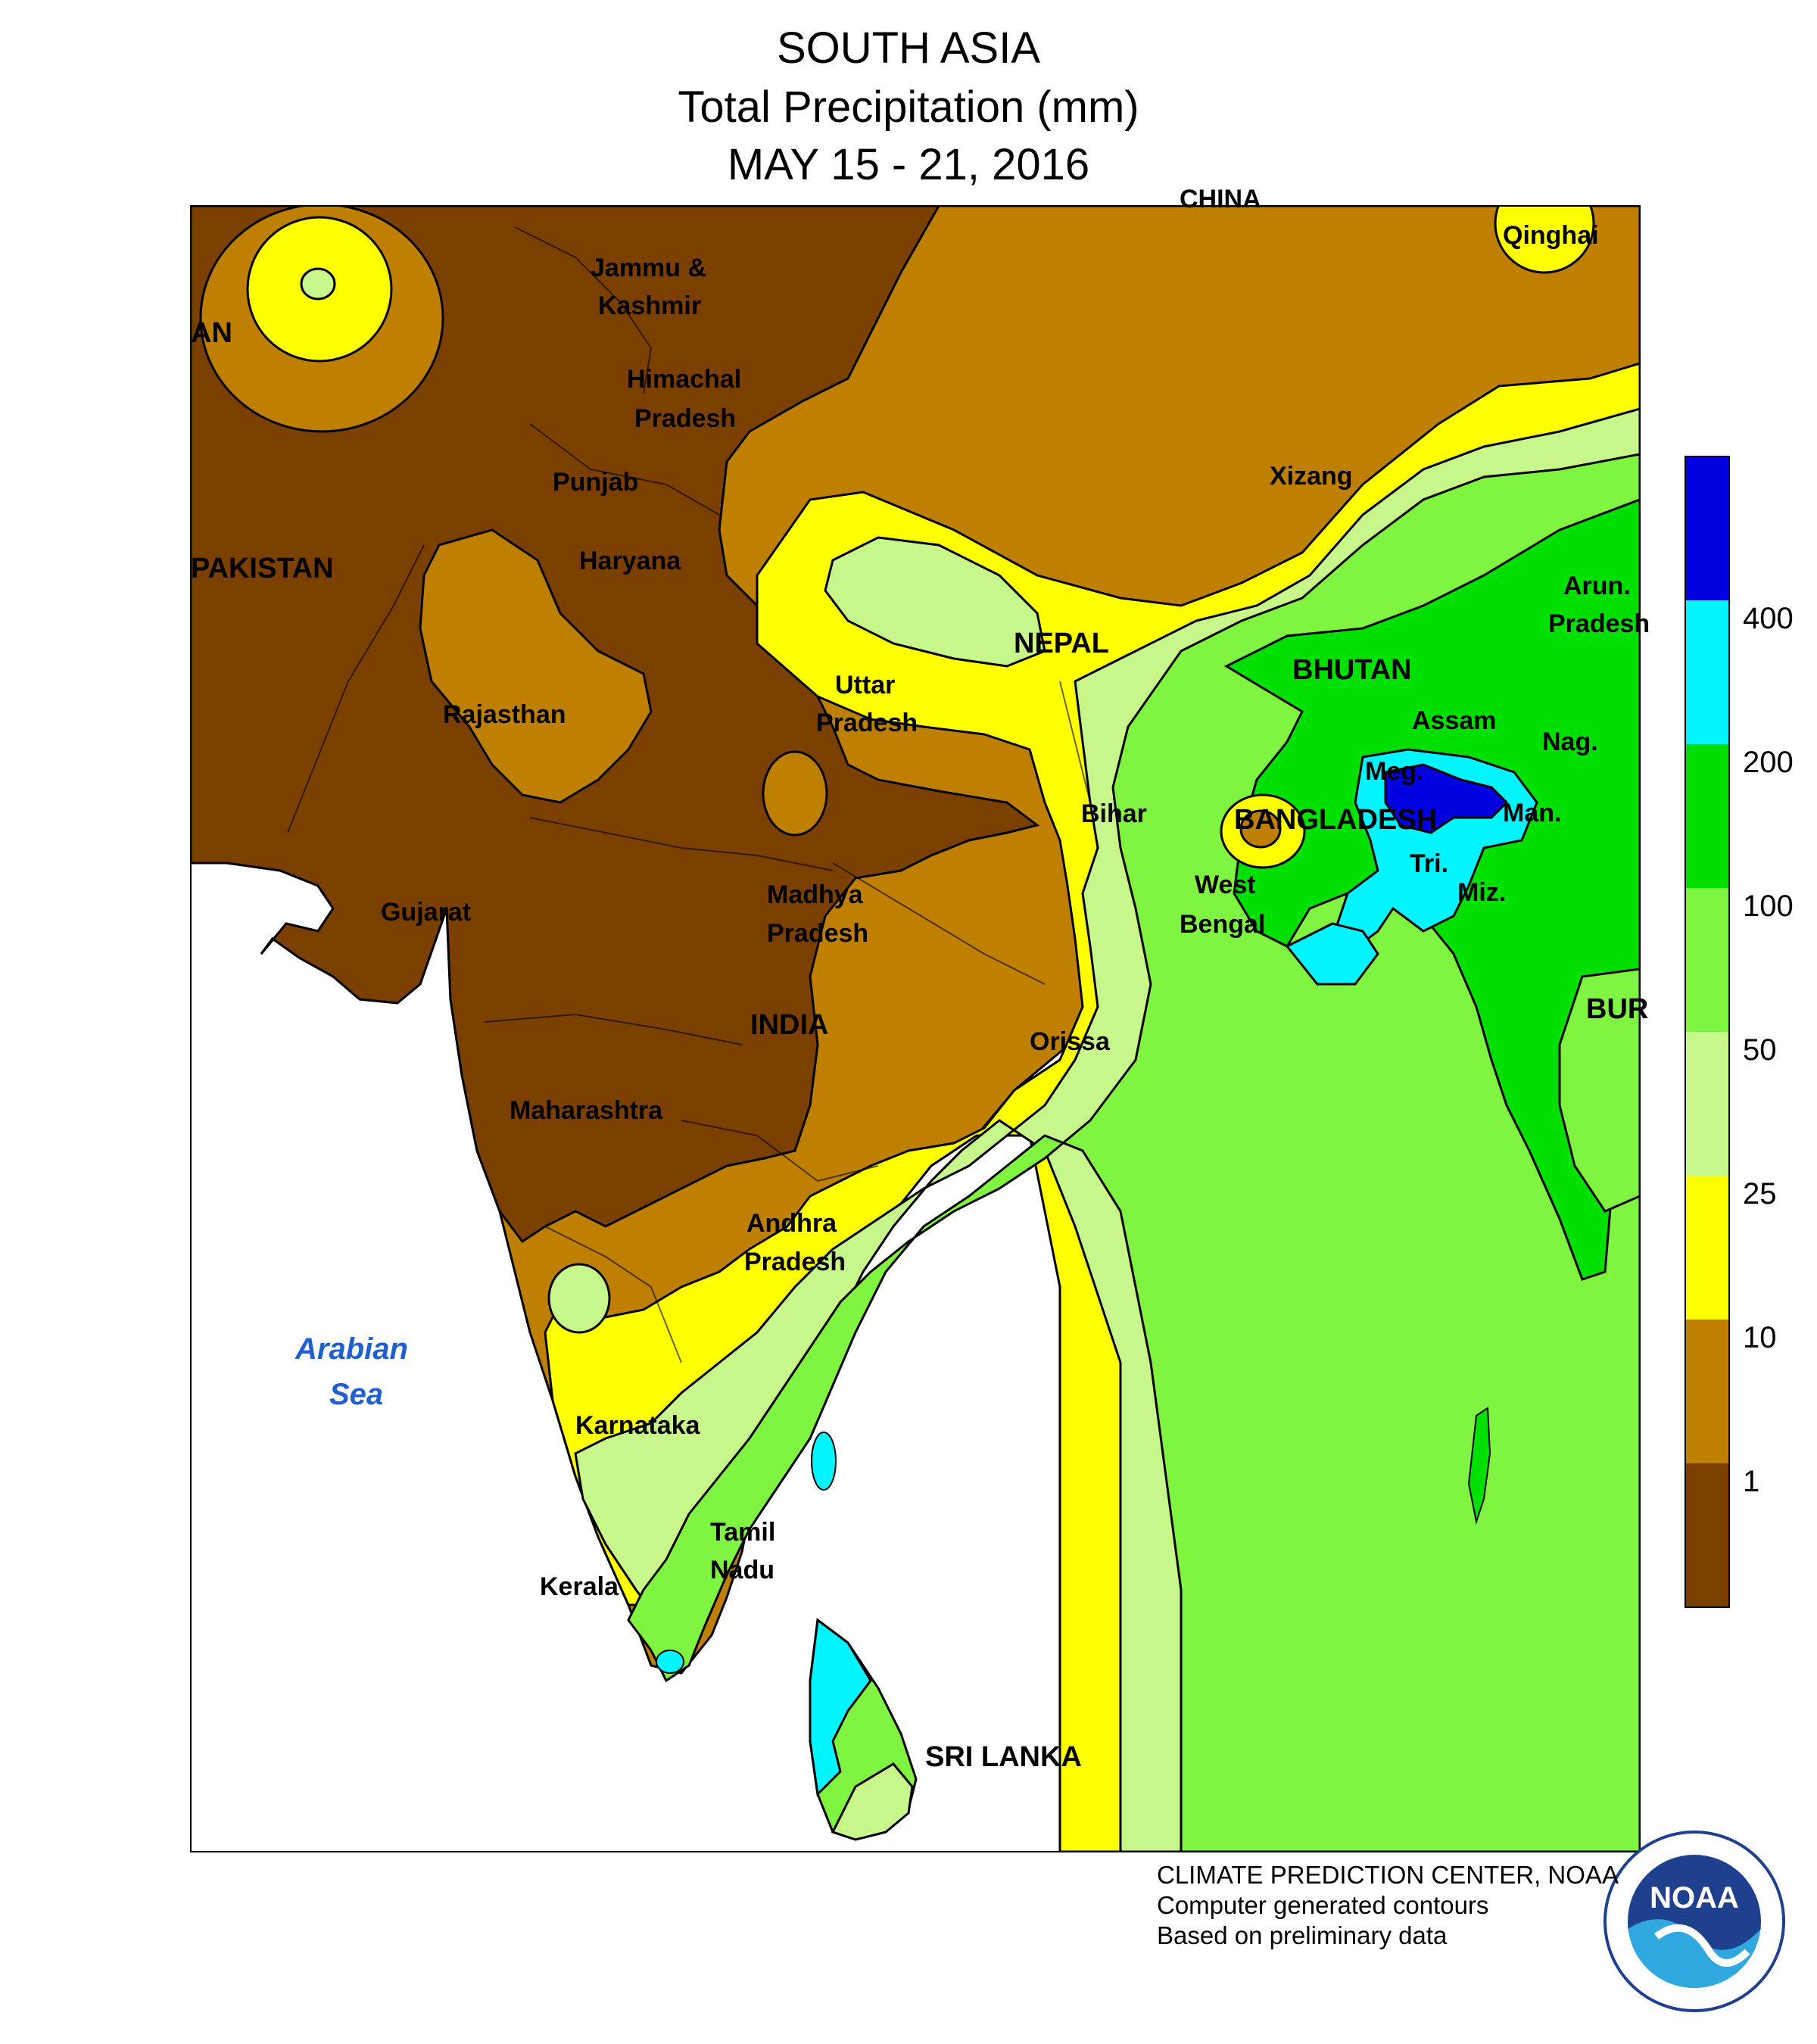 The image size is (1817, 2044). Describe the element at coordinates (867, 723) in the screenshot. I see `label-uttar-line2: Pradesh` at that location.